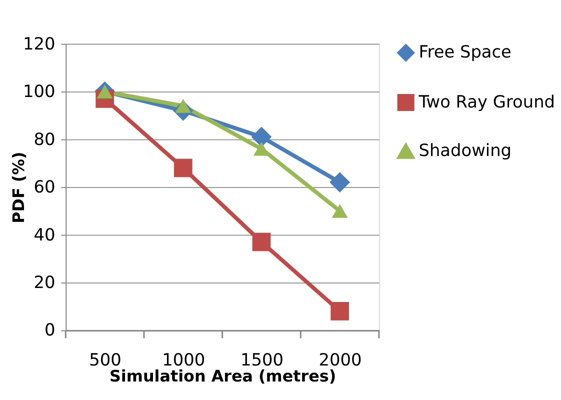 The width and height of the screenshot is (561, 400). I want to click on y-tick-label: 100, so click(39, 91).